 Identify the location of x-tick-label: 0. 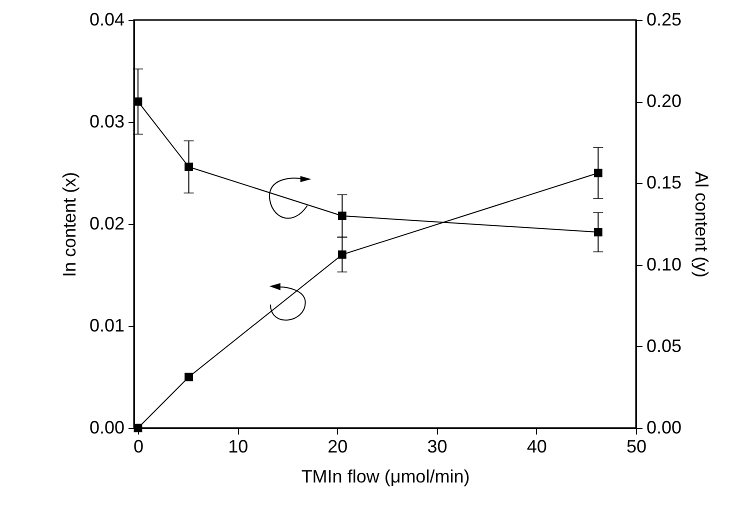
(138, 446).